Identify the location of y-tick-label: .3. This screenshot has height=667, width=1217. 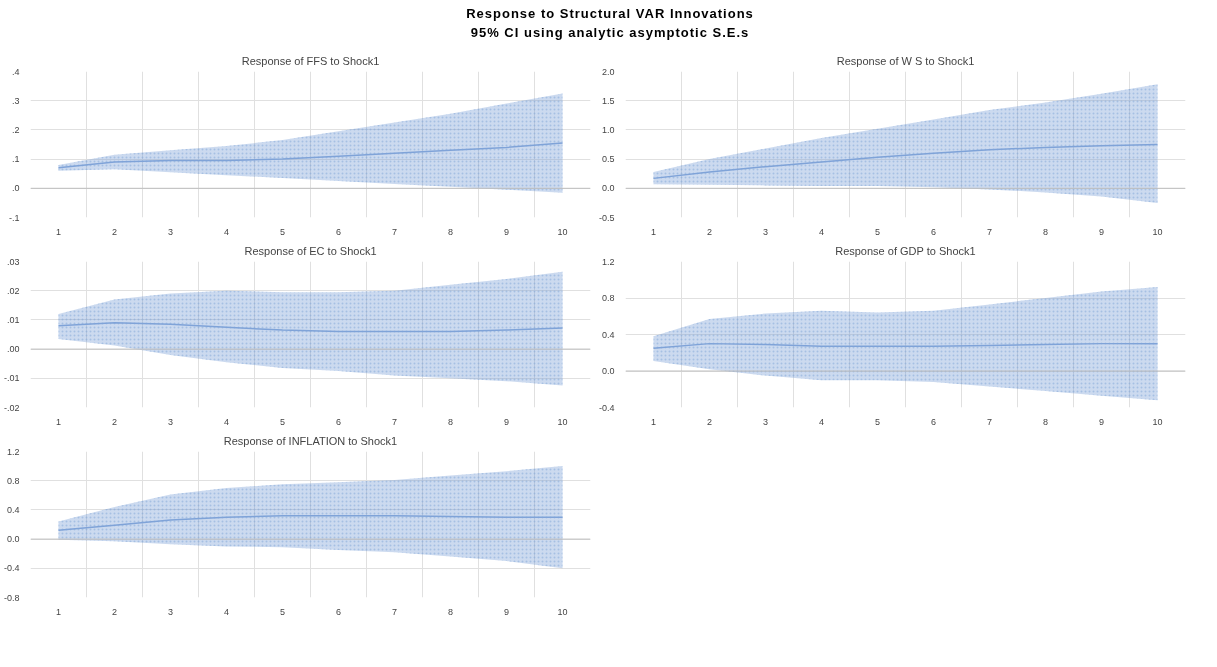
(15, 100).